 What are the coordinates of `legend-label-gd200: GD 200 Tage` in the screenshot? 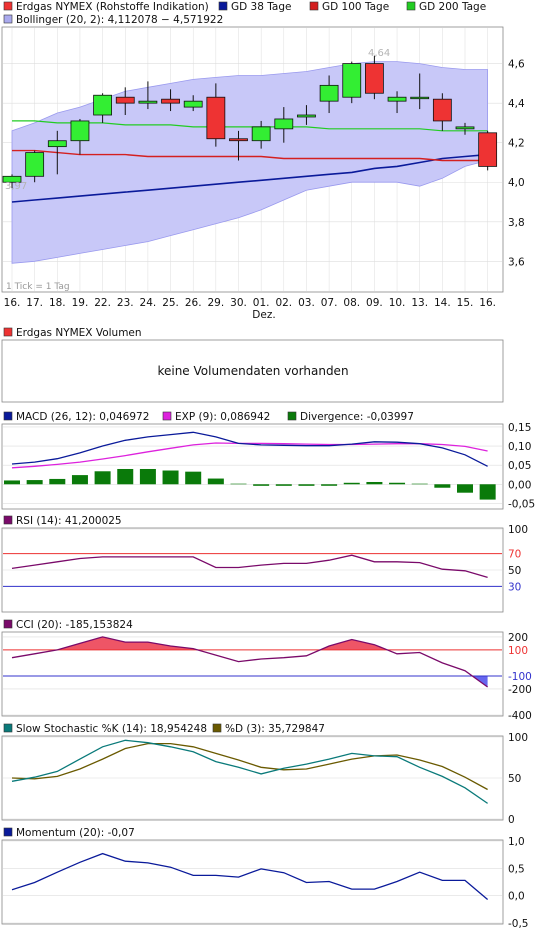 It's located at (452, 7).